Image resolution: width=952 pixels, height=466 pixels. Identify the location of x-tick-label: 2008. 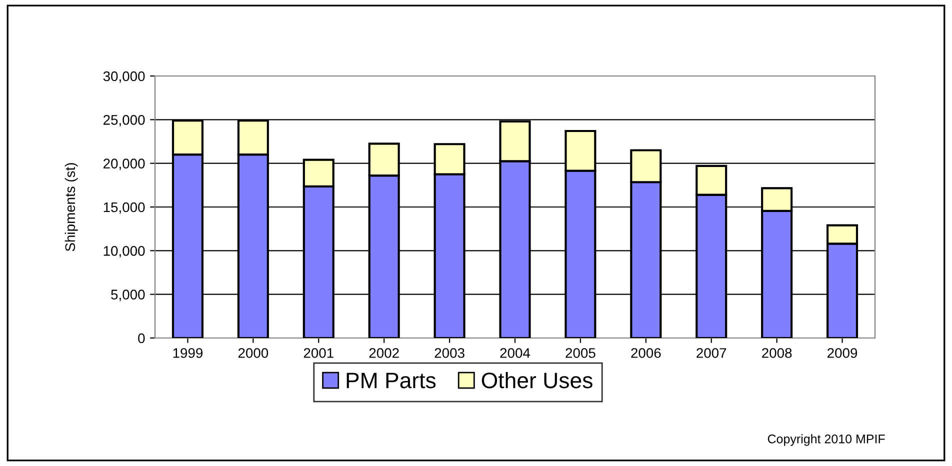
(777, 353).